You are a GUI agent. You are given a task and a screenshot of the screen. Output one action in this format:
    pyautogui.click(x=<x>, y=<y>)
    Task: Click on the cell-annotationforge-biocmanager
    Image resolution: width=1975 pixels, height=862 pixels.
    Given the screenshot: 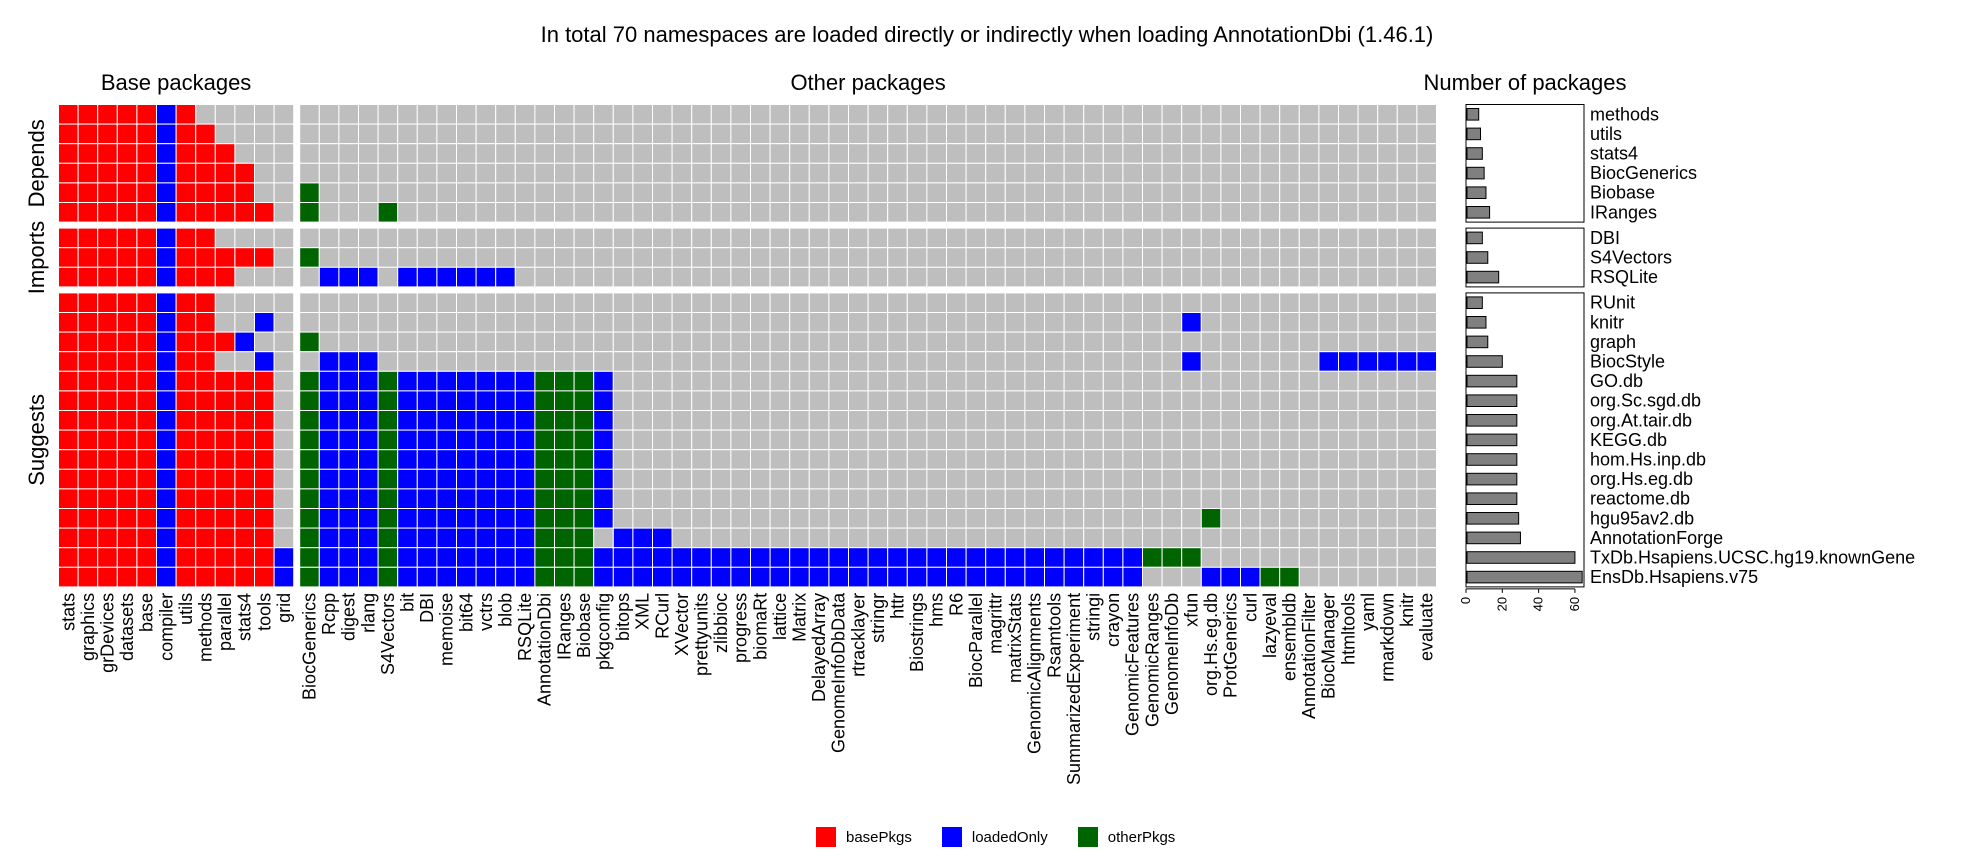 What is the action you would take?
    pyautogui.click(x=1329, y=538)
    